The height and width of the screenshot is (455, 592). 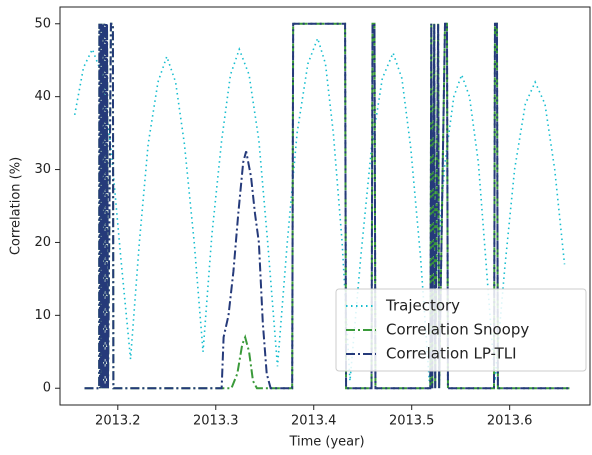 What do you see at coordinates (118, 421) in the screenshot?
I see `x-tick-label: 2013.2` at bounding box center [118, 421].